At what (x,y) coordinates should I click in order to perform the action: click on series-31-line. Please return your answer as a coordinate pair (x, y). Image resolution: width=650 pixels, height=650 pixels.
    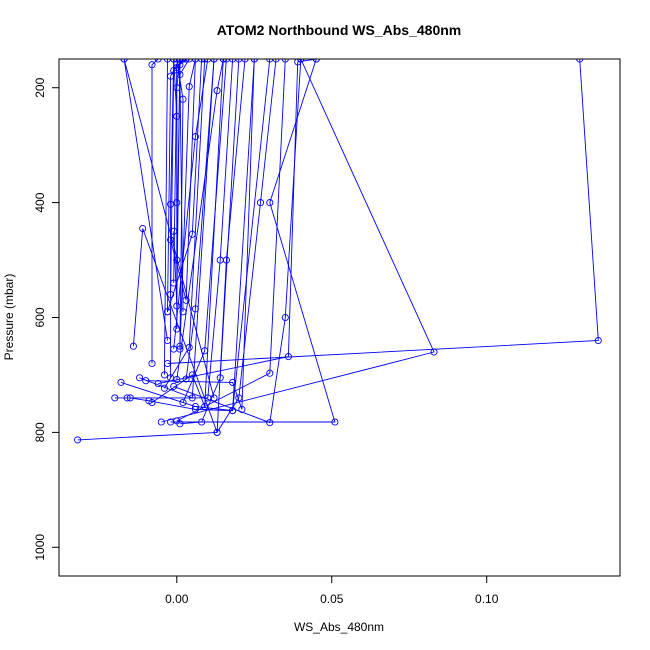
    Looking at the image, I should click on (172, 218).